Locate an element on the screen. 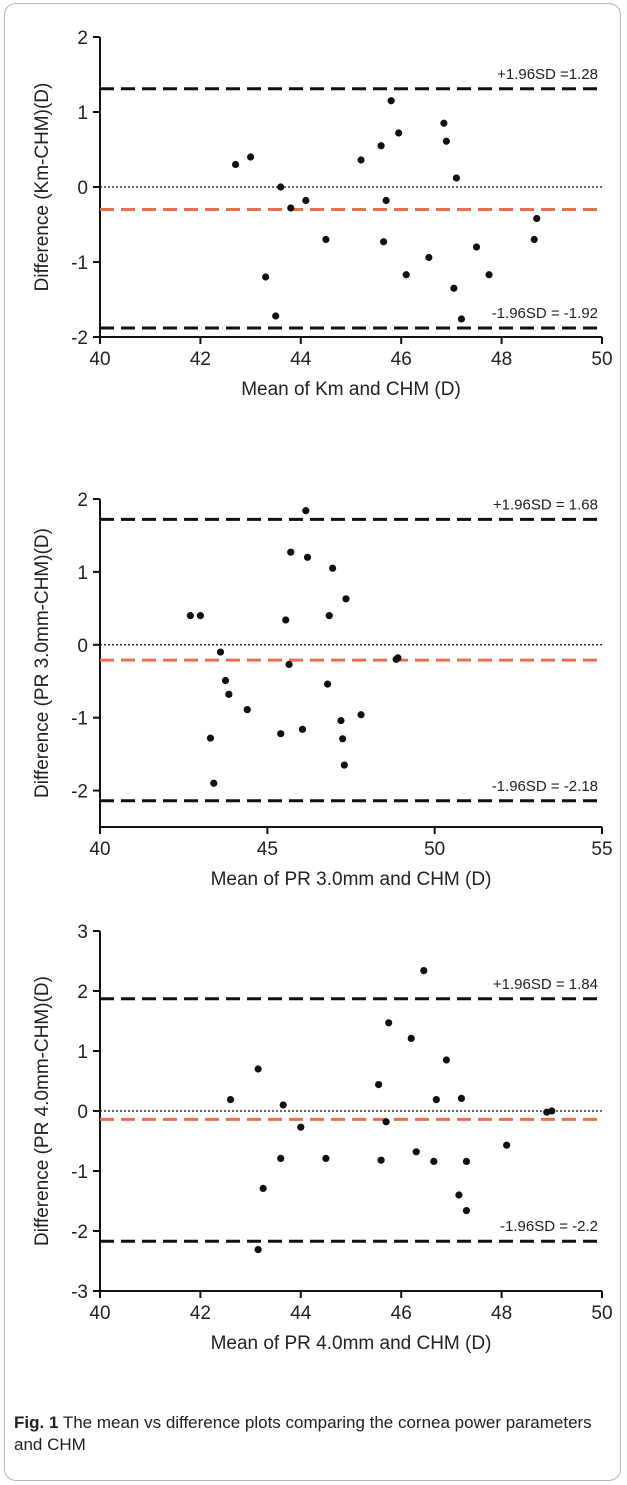  y-axis-title: Difference (PR 3.0mm-CHM)(D) is located at coordinates (42, 663).